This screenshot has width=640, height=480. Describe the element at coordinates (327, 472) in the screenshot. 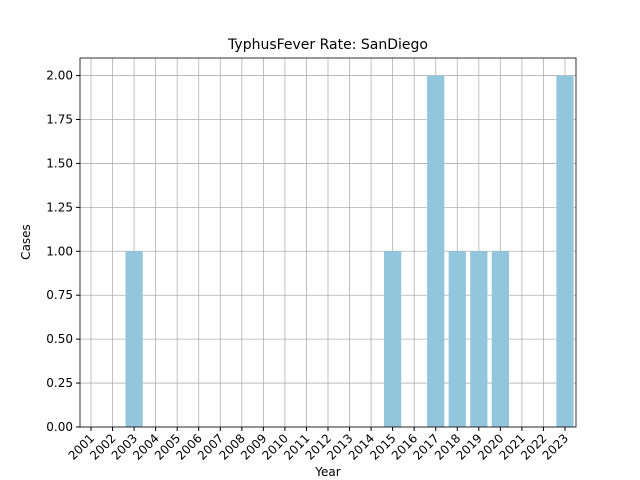

I see `x-axis-label: Year` at that location.